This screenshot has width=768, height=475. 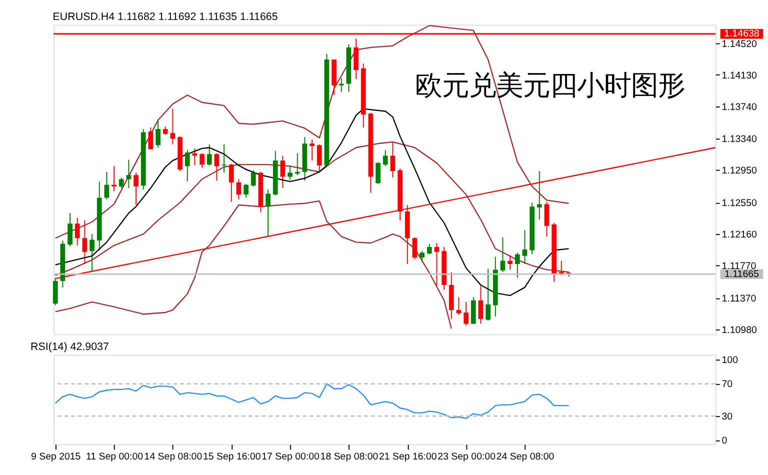 What do you see at coordinates (740, 107) in the screenshot?
I see `y-tick-label: 1.13740` at bounding box center [740, 107].